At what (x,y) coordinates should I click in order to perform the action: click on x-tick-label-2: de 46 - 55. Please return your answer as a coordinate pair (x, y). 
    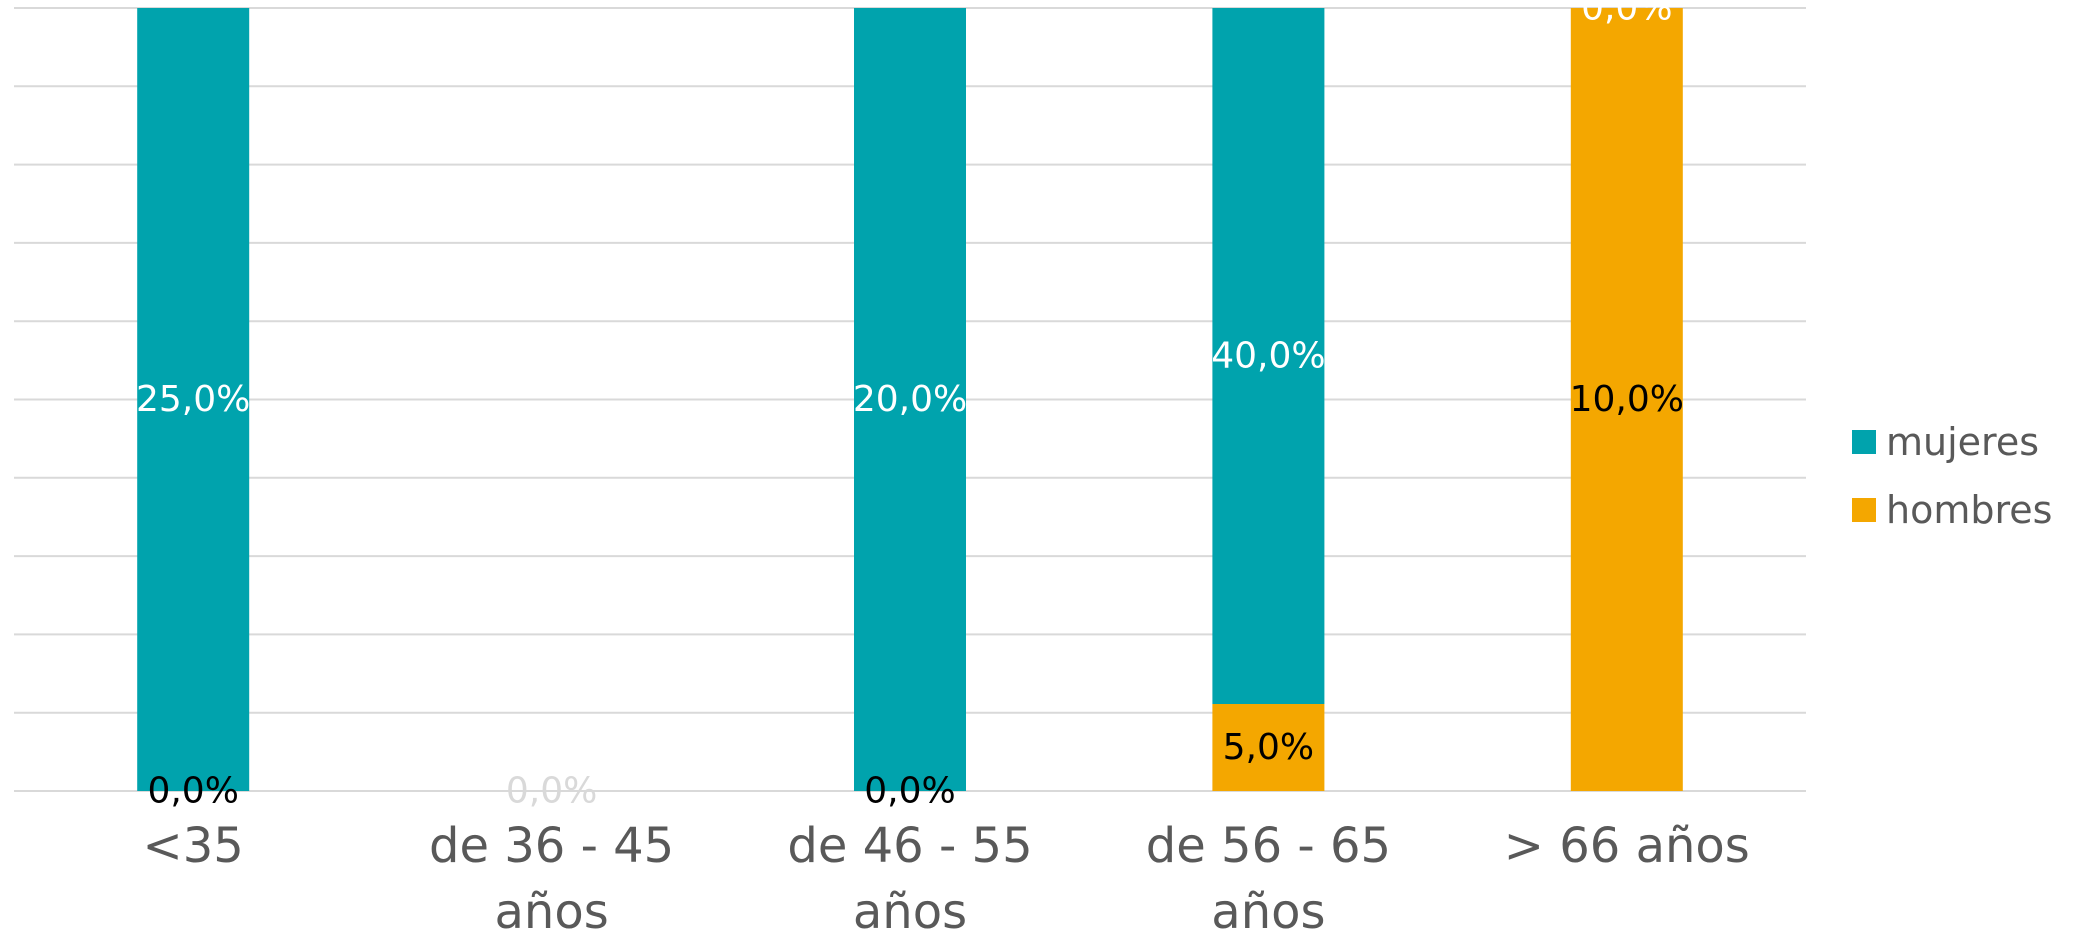
    Looking at the image, I should click on (909, 846).